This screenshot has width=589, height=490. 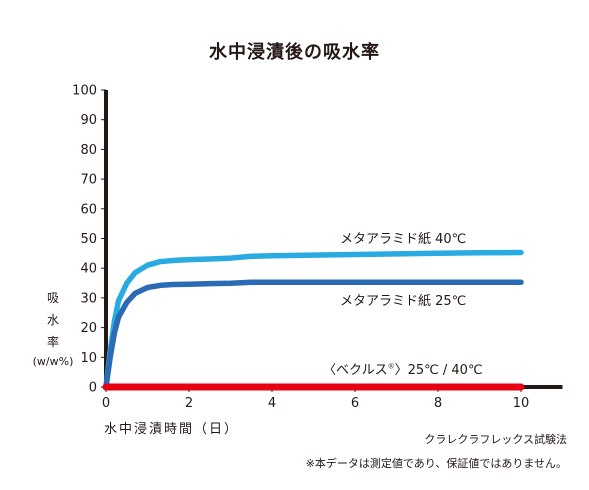 I want to click on y-axis-label-1: 吸, so click(x=52, y=298).